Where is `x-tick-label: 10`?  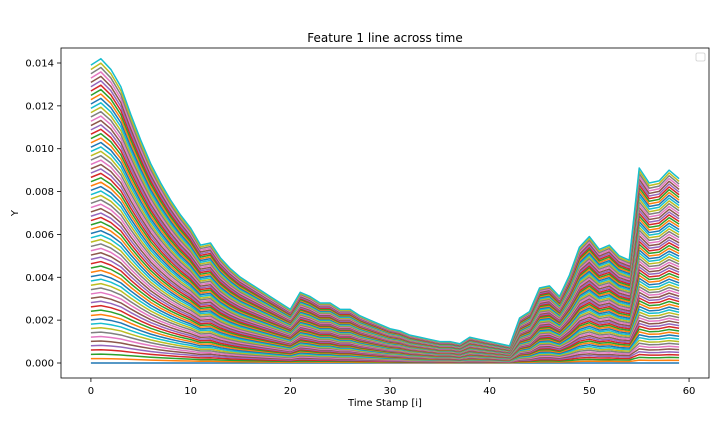 x-tick-label: 10 is located at coordinates (190, 391).